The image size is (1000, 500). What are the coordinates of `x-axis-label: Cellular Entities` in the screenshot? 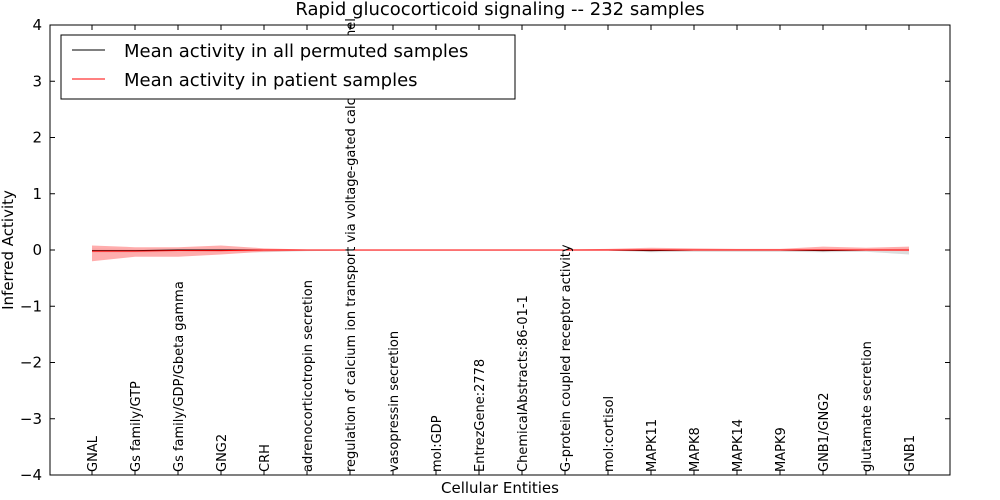 It's located at (500, 488).